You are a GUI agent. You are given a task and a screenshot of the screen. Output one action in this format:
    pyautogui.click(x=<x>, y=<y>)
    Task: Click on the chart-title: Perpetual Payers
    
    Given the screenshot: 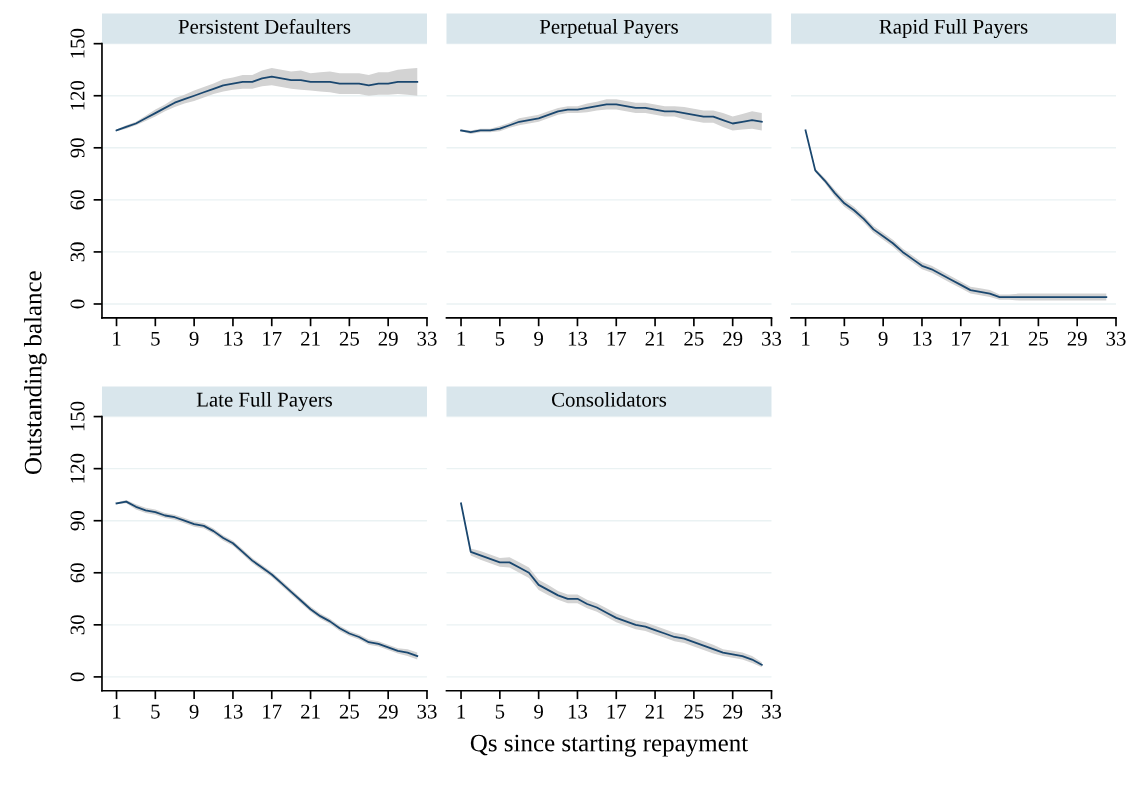 What is the action you would take?
    pyautogui.click(x=608, y=29)
    